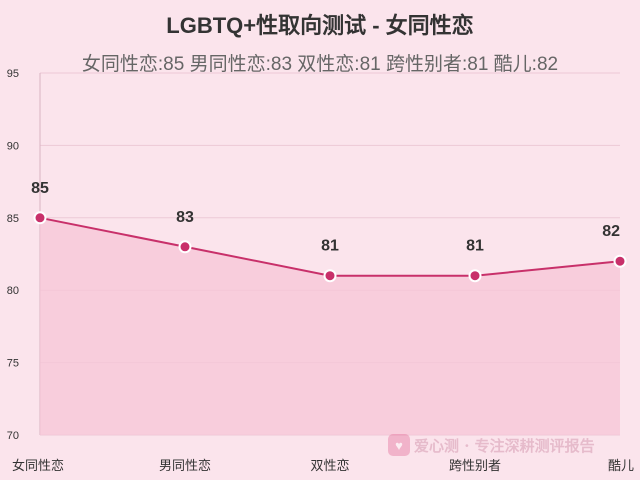  What do you see at coordinates (13, 219) in the screenshot?
I see `y-tick-label: 85` at bounding box center [13, 219].